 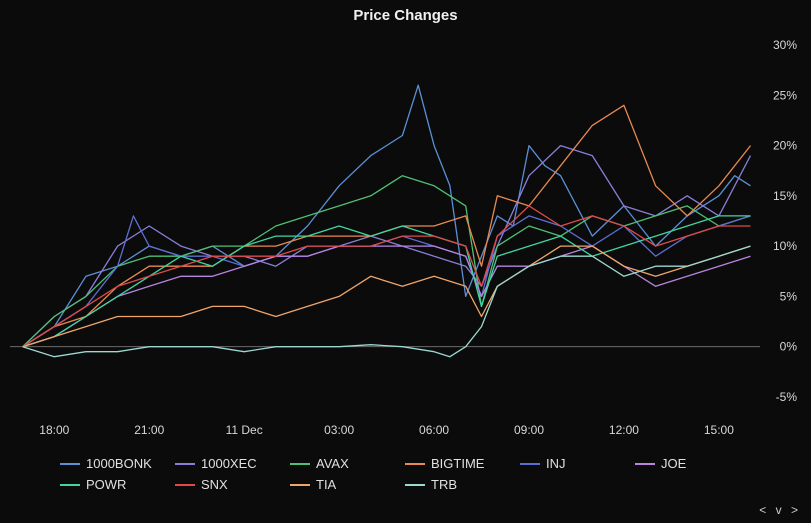 What do you see at coordinates (232, 484) in the screenshot?
I see `legend-item-snx: SNX` at bounding box center [232, 484].